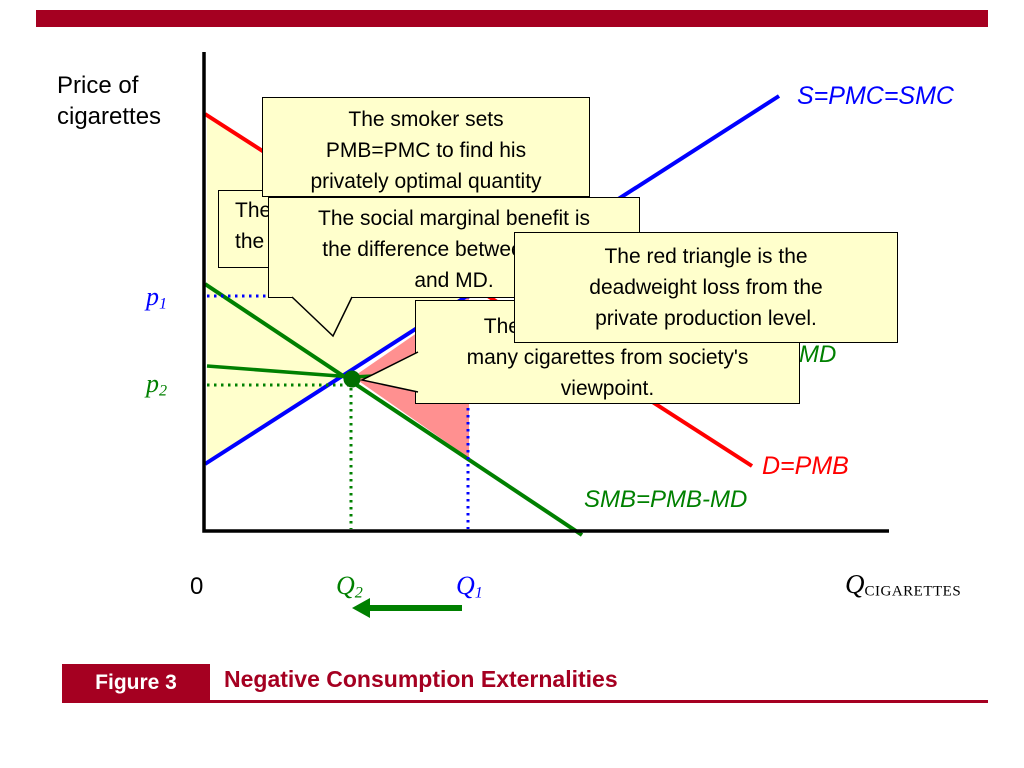  Describe the element at coordinates (818, 354) in the screenshot. I see `md-curve-label: MD` at that location.